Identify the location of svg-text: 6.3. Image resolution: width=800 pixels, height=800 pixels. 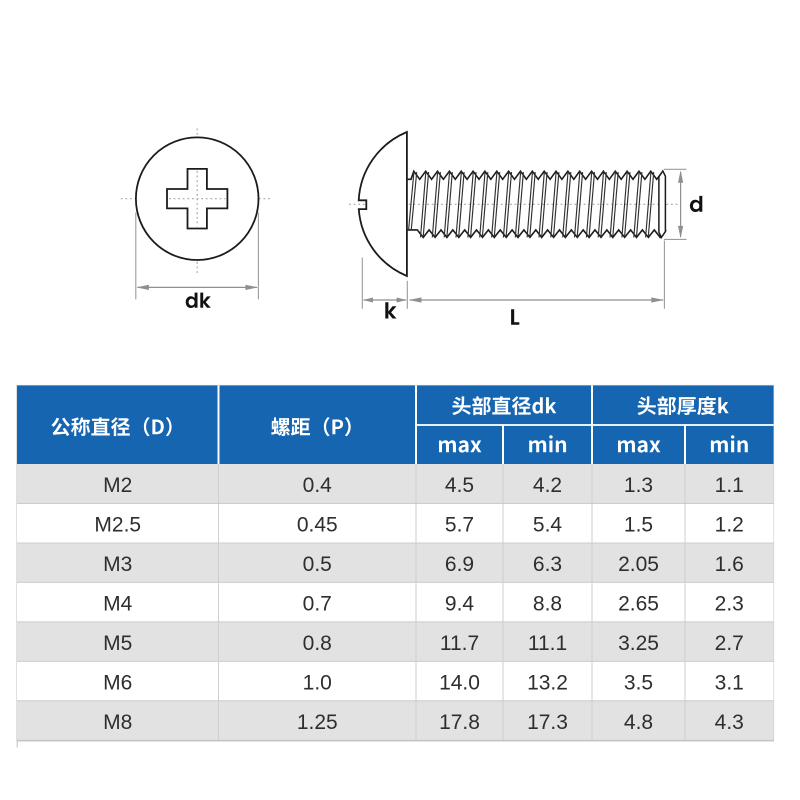
(547, 564).